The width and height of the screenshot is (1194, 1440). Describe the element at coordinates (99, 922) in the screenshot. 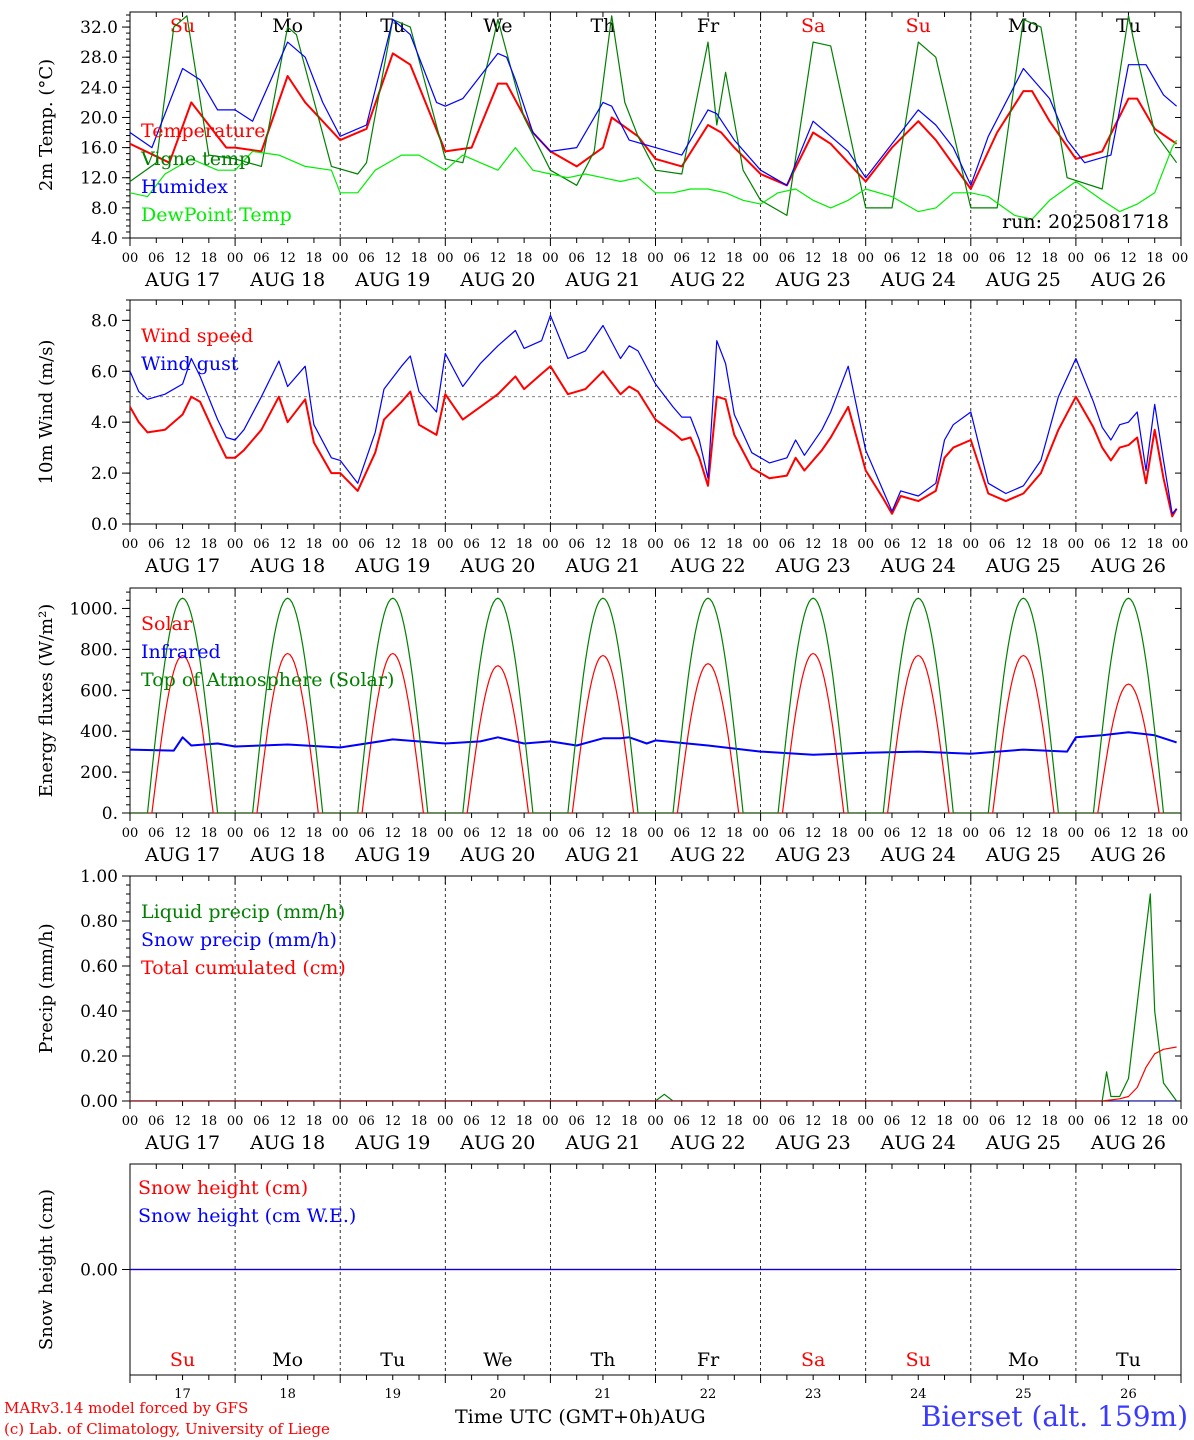

I see `y-tick-label: 0.80` at that location.